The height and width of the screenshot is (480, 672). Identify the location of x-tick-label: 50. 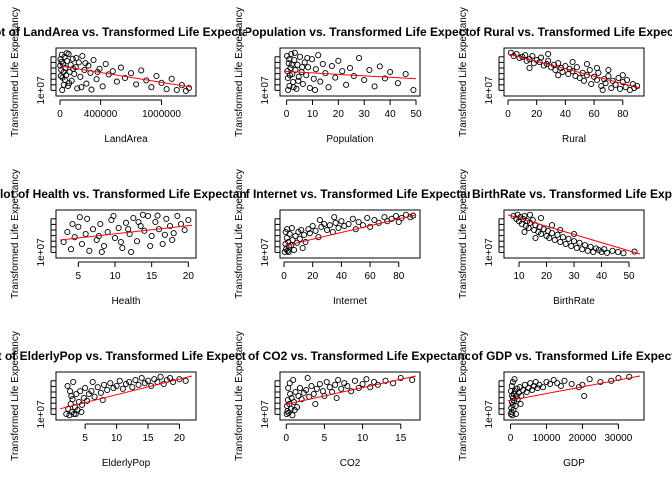
(629, 276).